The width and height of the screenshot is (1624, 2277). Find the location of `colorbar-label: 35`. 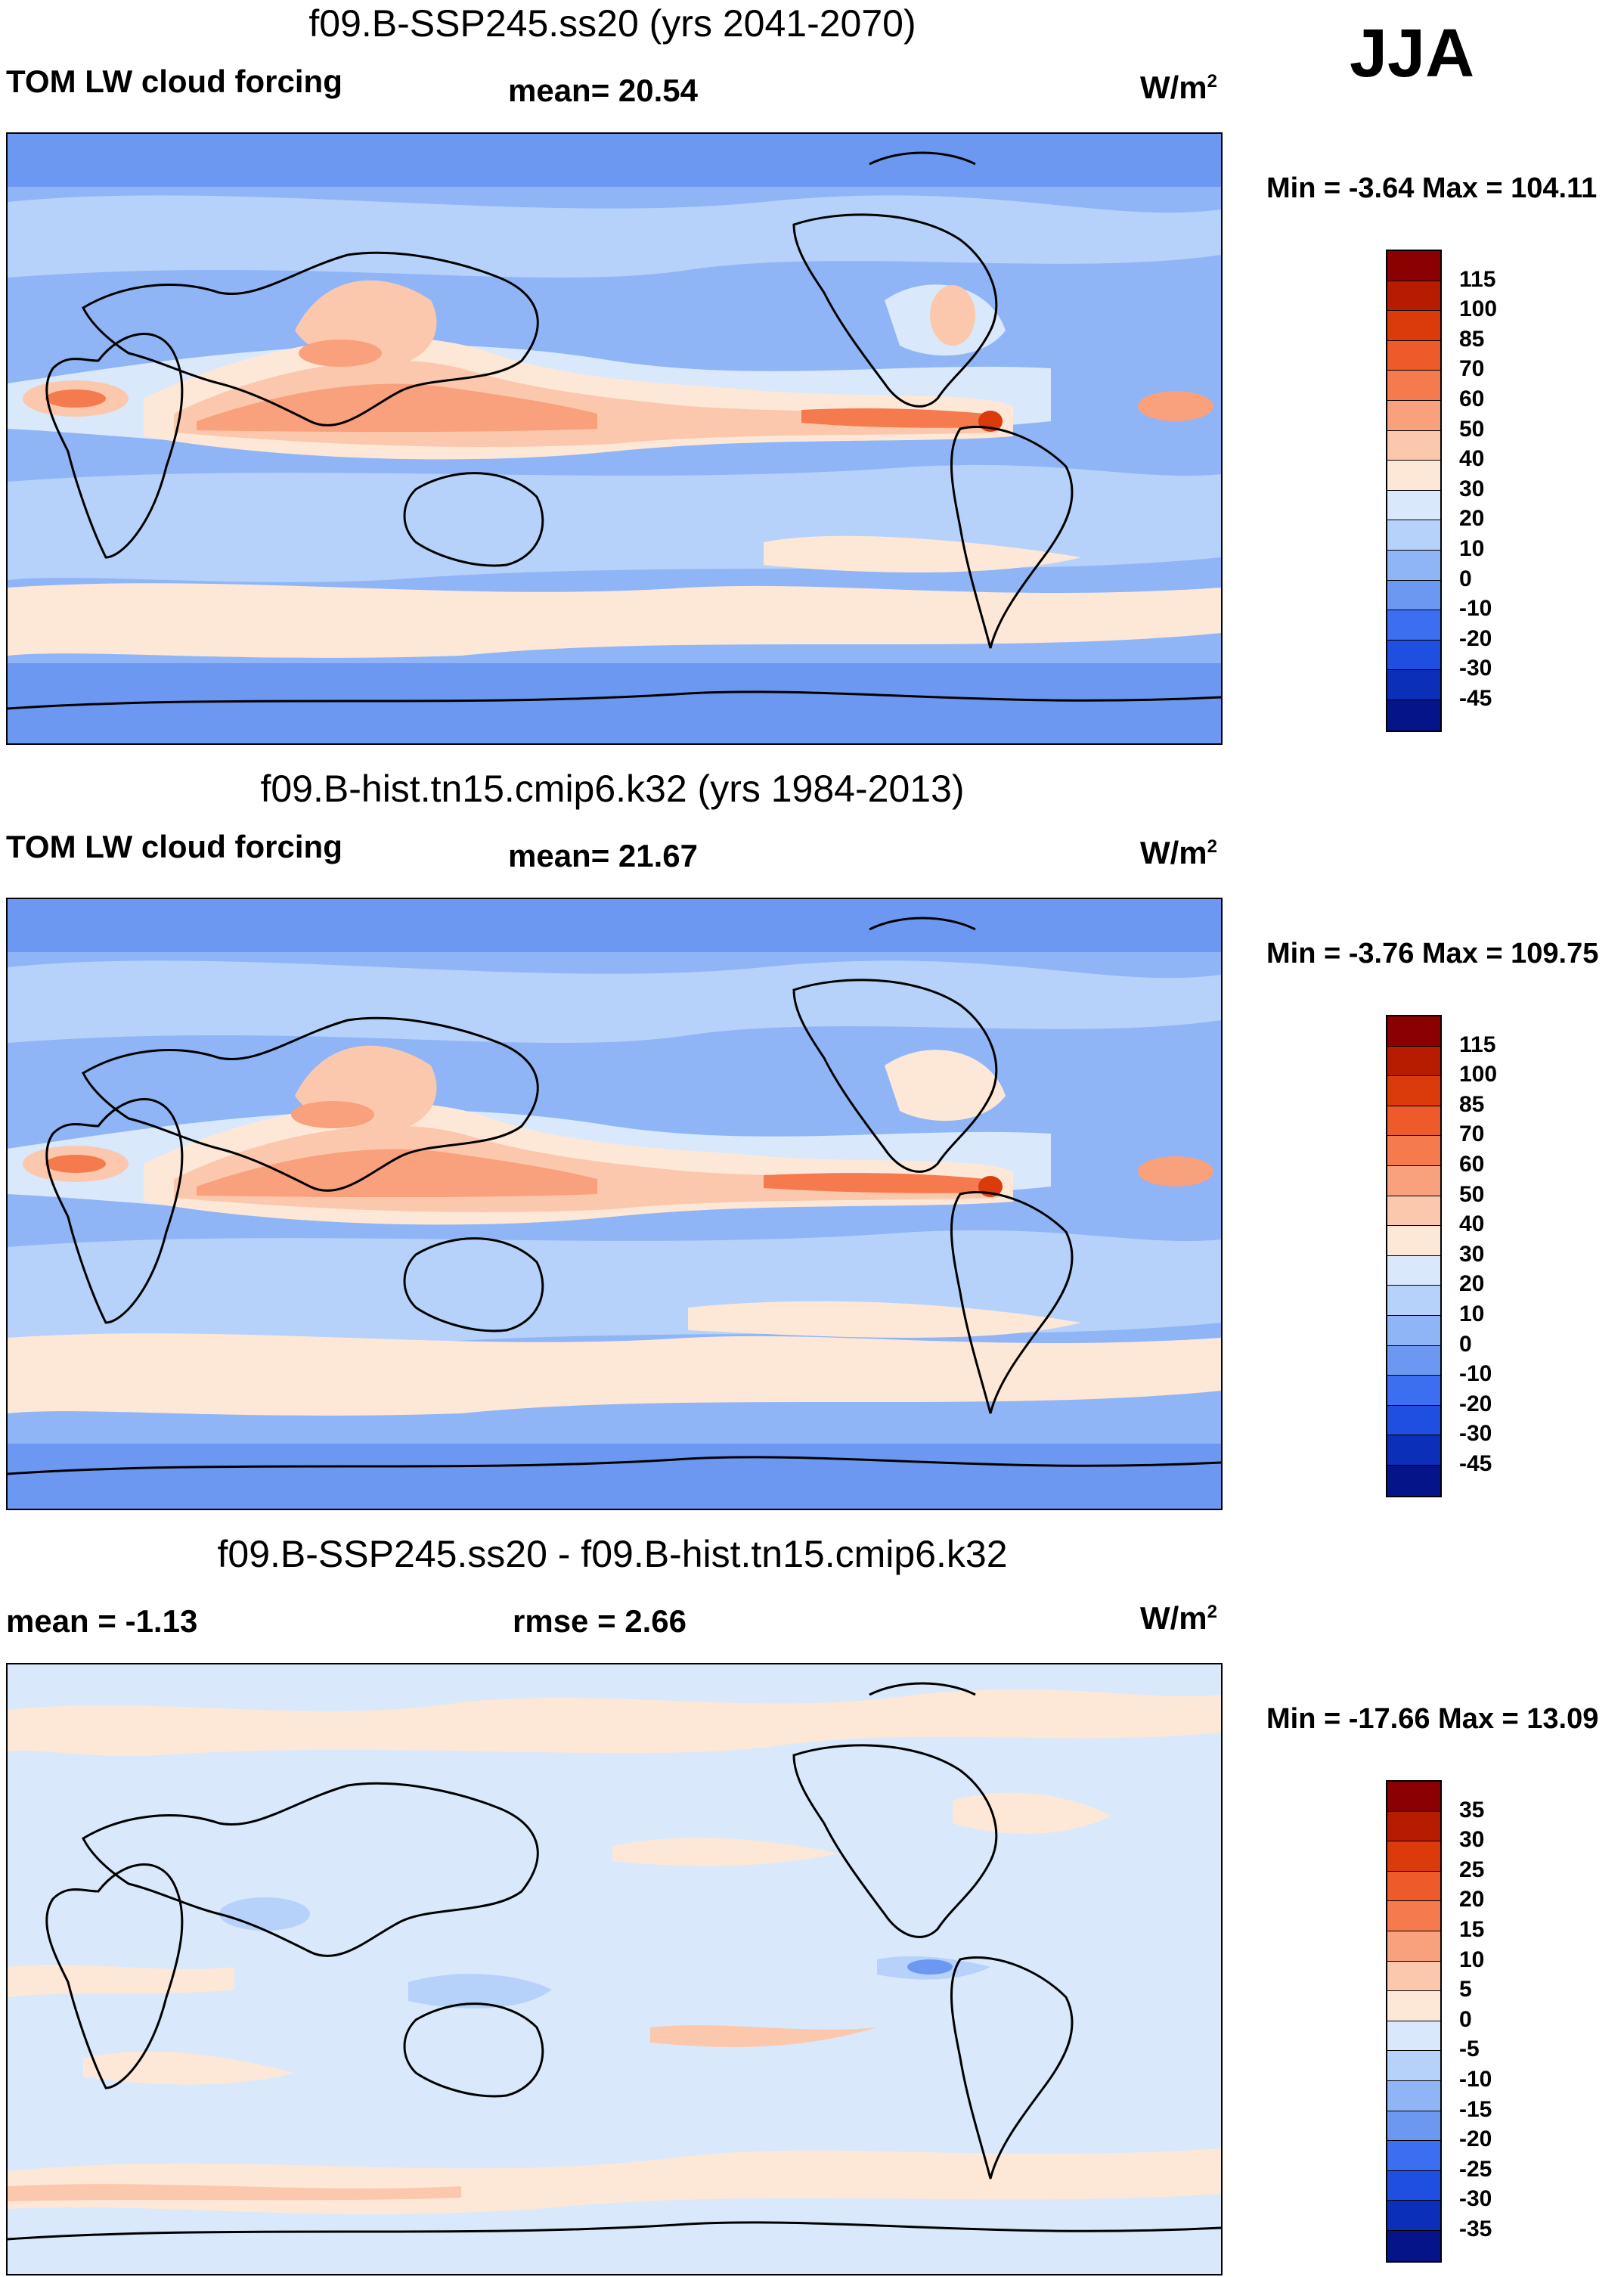

colorbar-label: 35 is located at coordinates (1472, 1810).